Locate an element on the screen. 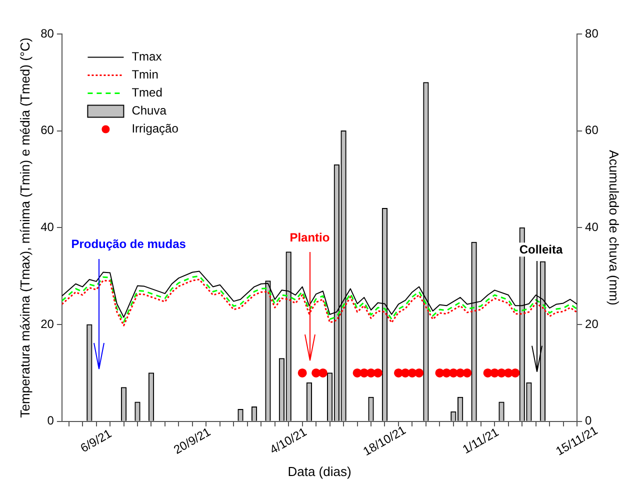 The image size is (635, 488). legend-label: Tmax is located at coordinates (147, 57).